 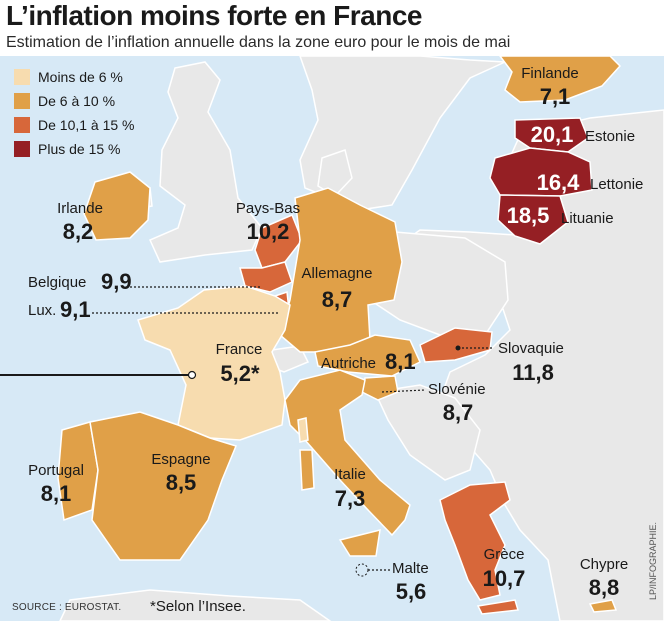 I want to click on country-shape-finlande, so click(x=560, y=79).